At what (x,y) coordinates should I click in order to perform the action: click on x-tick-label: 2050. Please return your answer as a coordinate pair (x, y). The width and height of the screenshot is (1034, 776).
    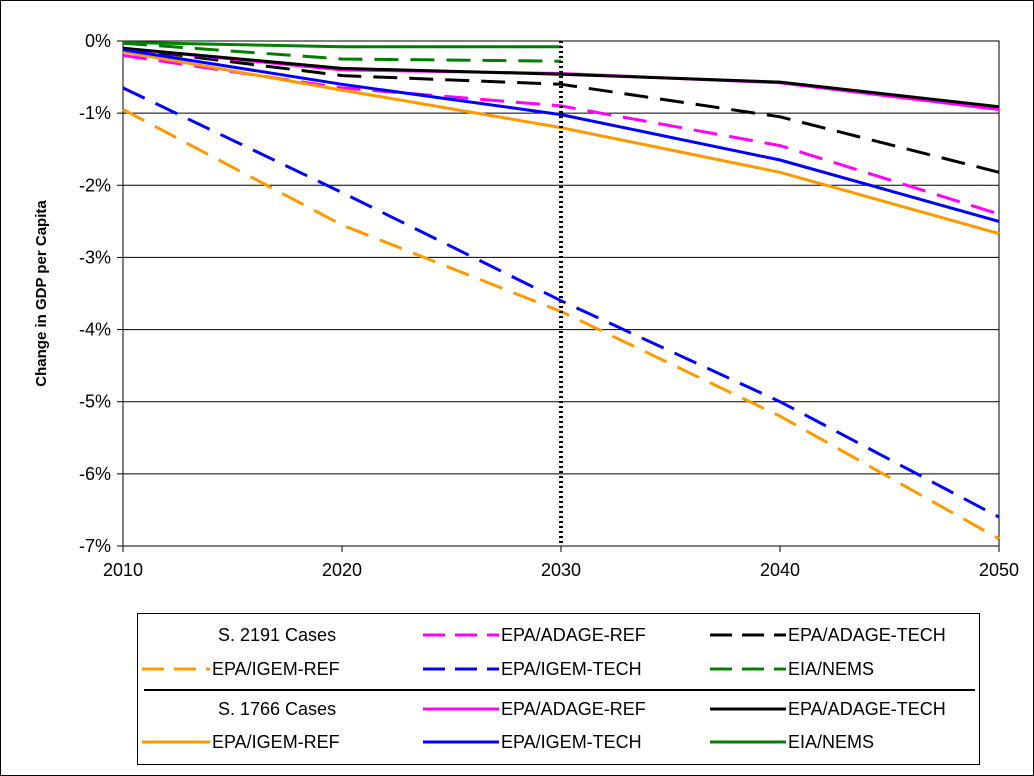
    Looking at the image, I should click on (999, 570).